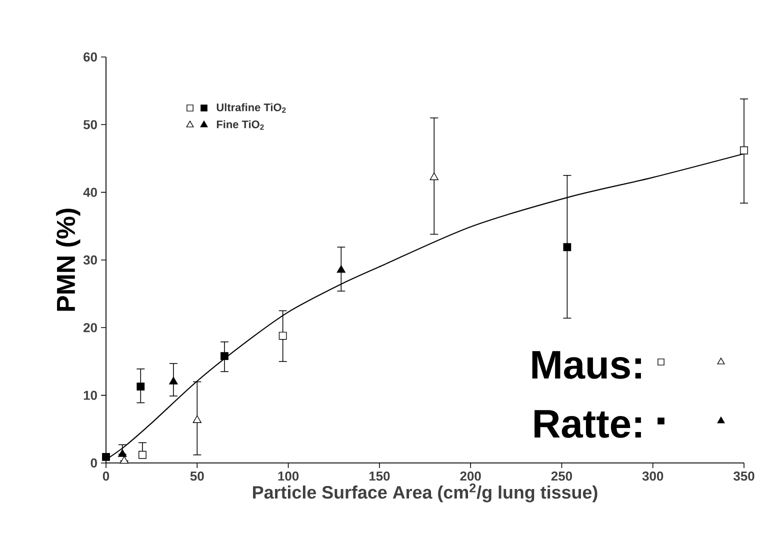 This screenshot has width=772, height=533. What do you see at coordinates (106, 476) in the screenshot?
I see `x-tick-label: 0` at bounding box center [106, 476].